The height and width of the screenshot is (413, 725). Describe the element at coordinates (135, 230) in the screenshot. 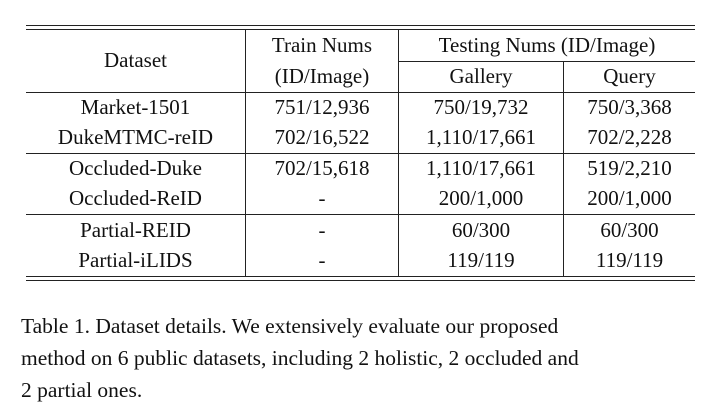

I see `table-row-dataset: Partial-REID` at that location.